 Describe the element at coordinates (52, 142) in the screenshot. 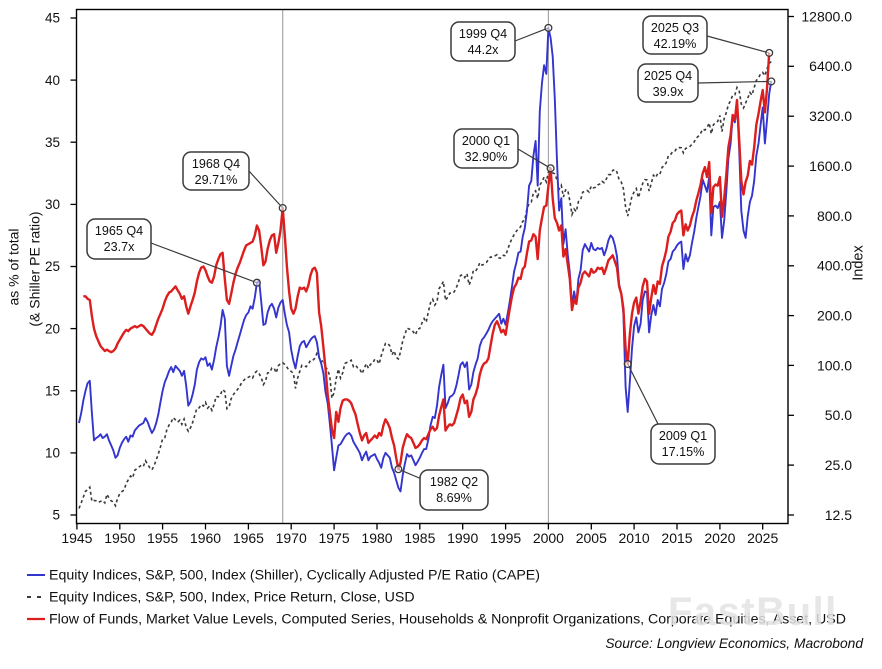

I see `svg-text: 35` at that location.